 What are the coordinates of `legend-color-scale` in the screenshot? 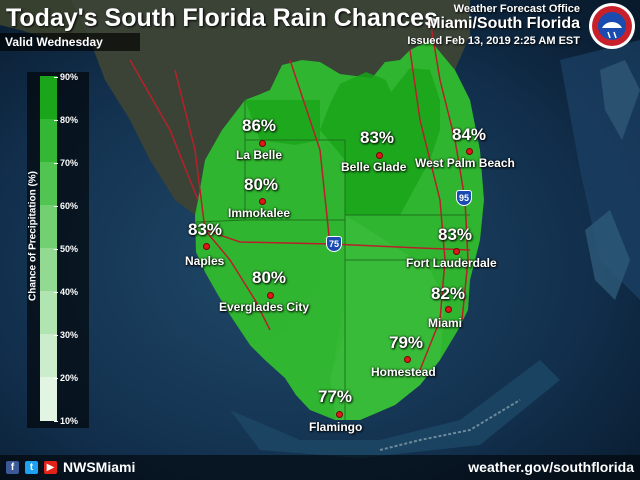 It's located at (48, 248).